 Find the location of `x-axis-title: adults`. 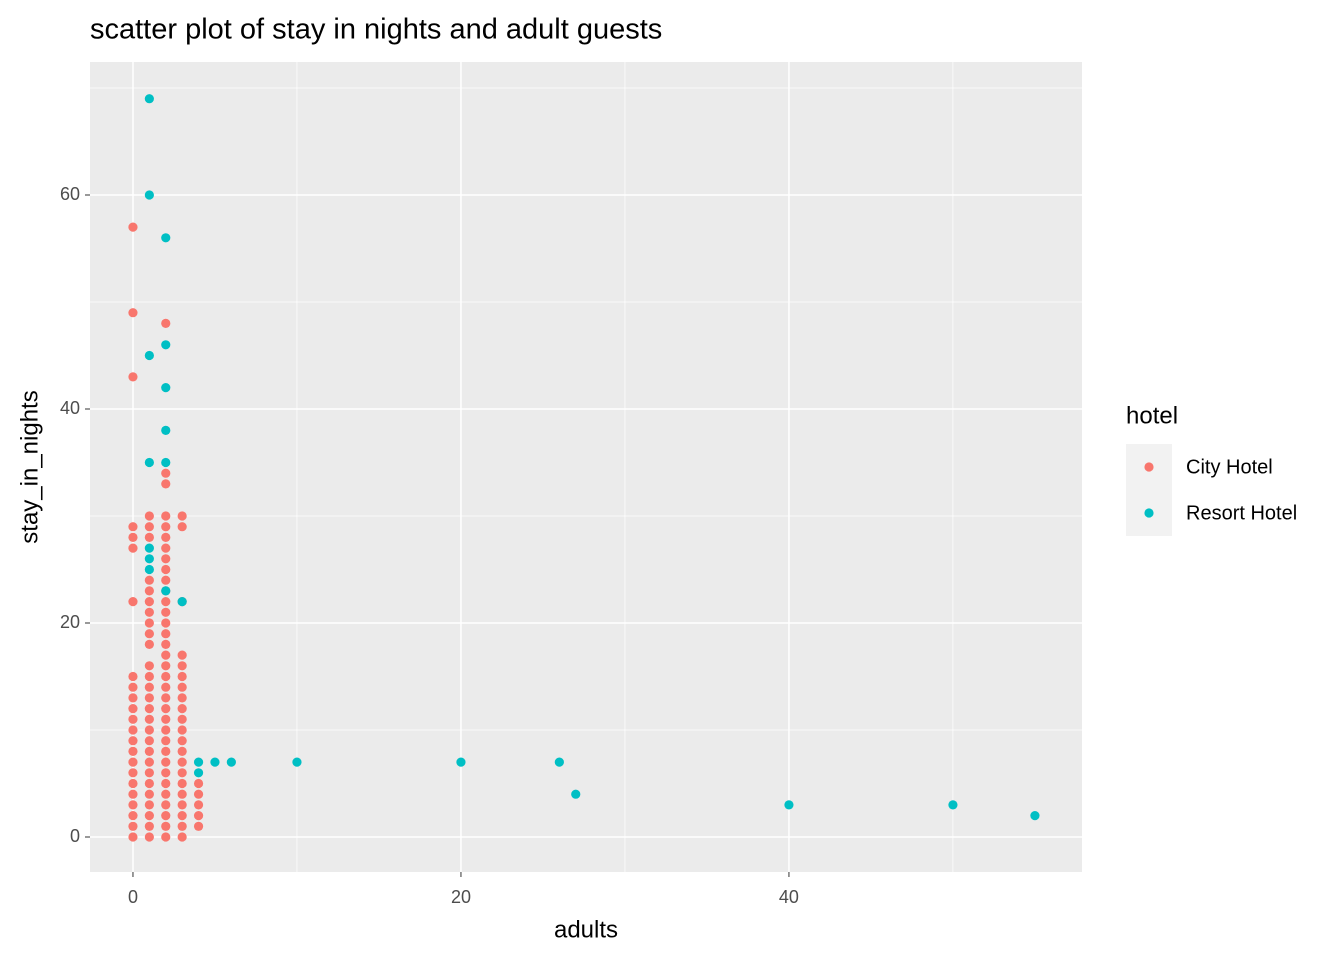

x-axis-title: adults is located at coordinates (586, 929).